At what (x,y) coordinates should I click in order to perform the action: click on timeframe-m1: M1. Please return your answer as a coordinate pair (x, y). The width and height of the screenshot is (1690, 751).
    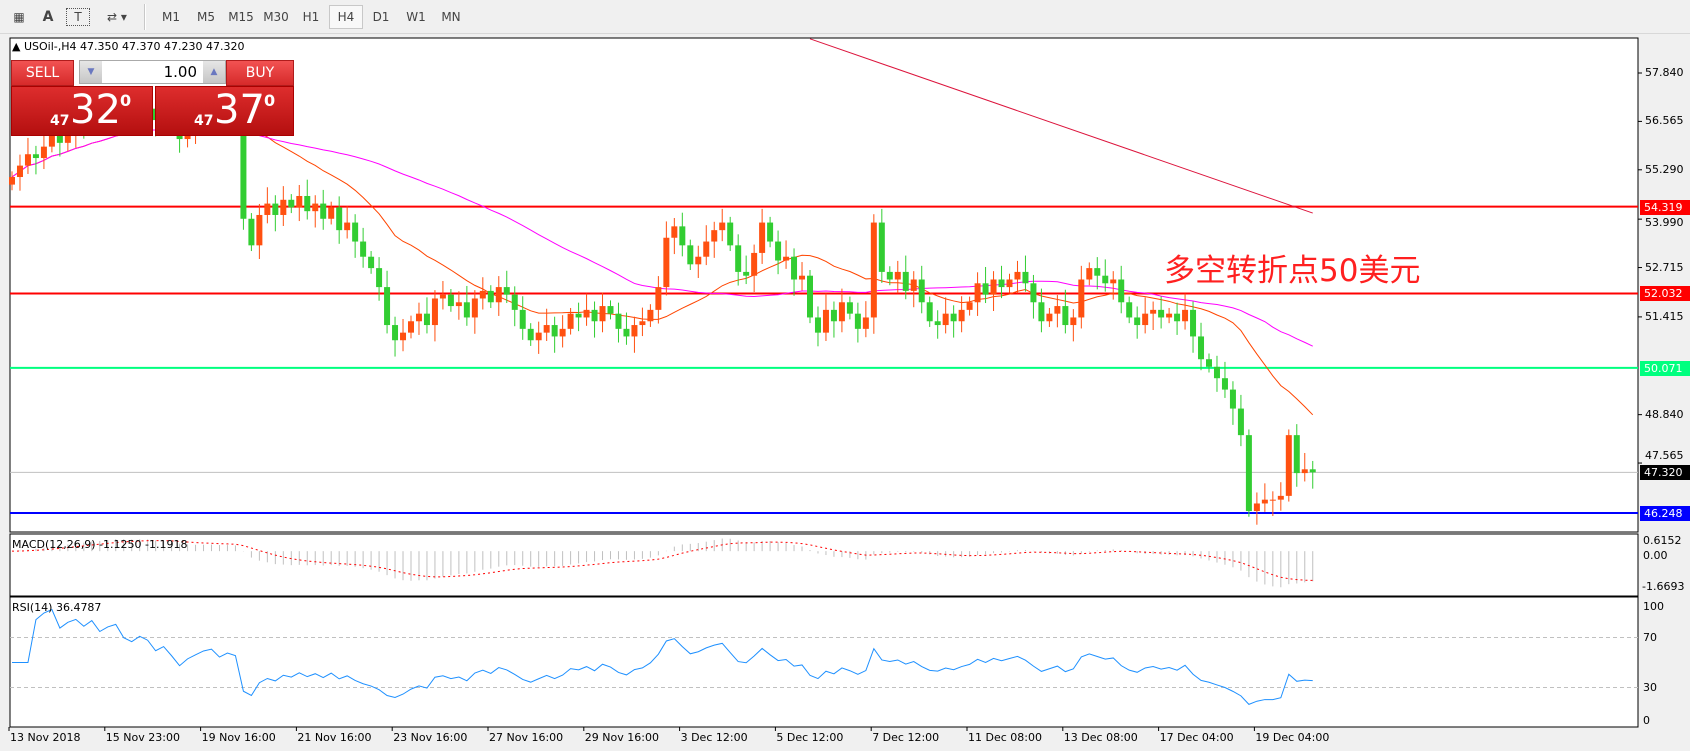
    Looking at the image, I should click on (171, 17).